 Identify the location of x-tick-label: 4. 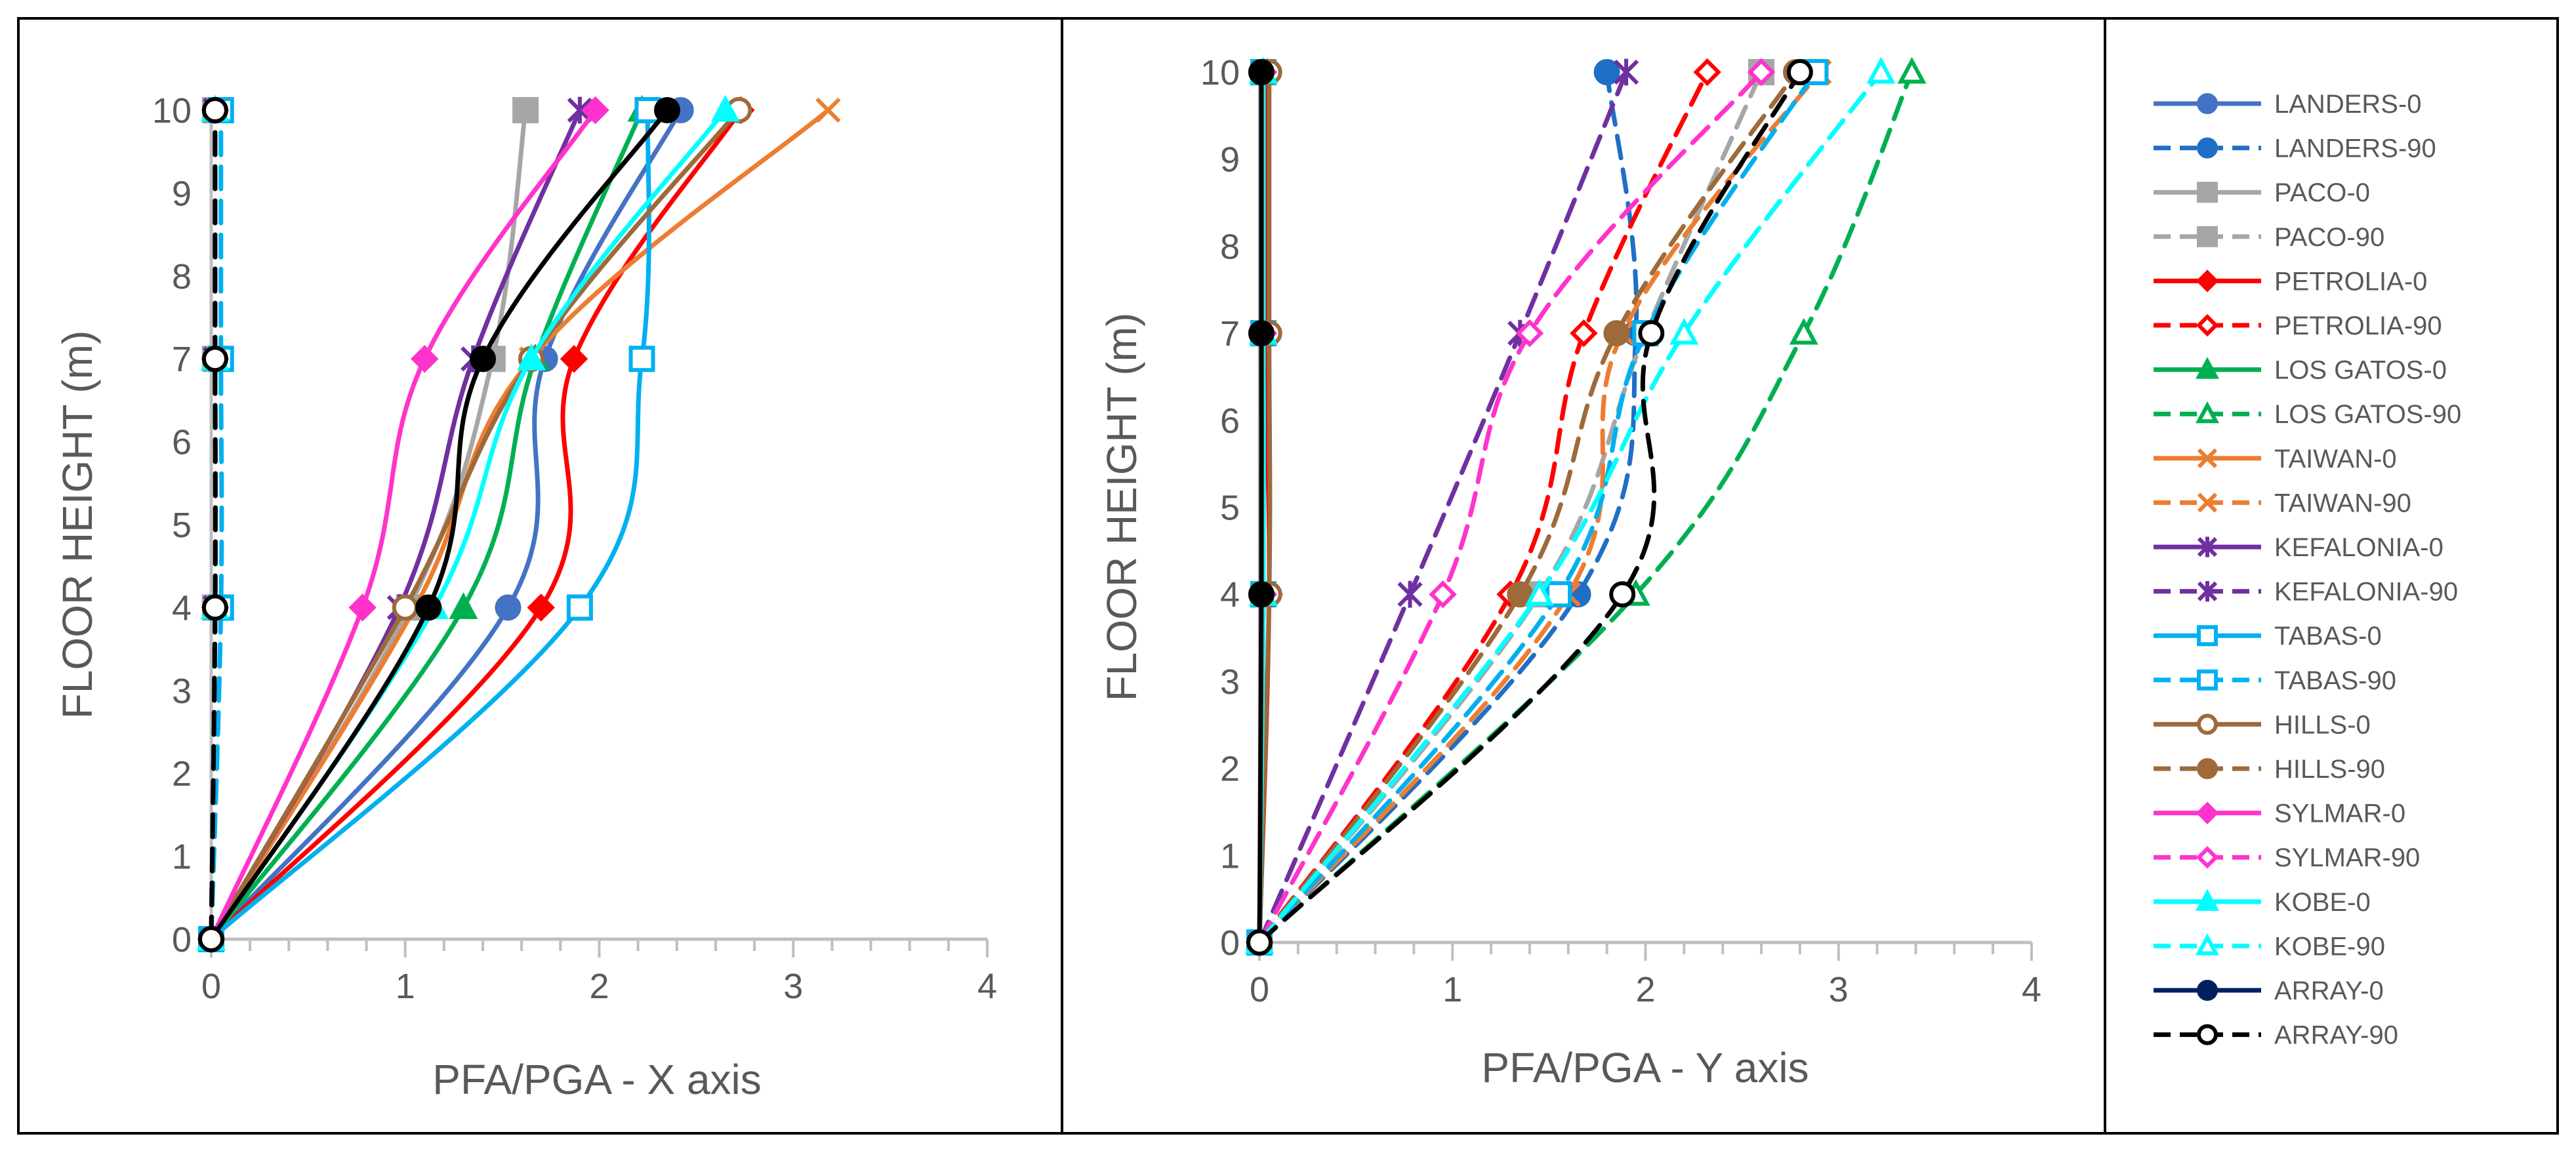
(987, 986).